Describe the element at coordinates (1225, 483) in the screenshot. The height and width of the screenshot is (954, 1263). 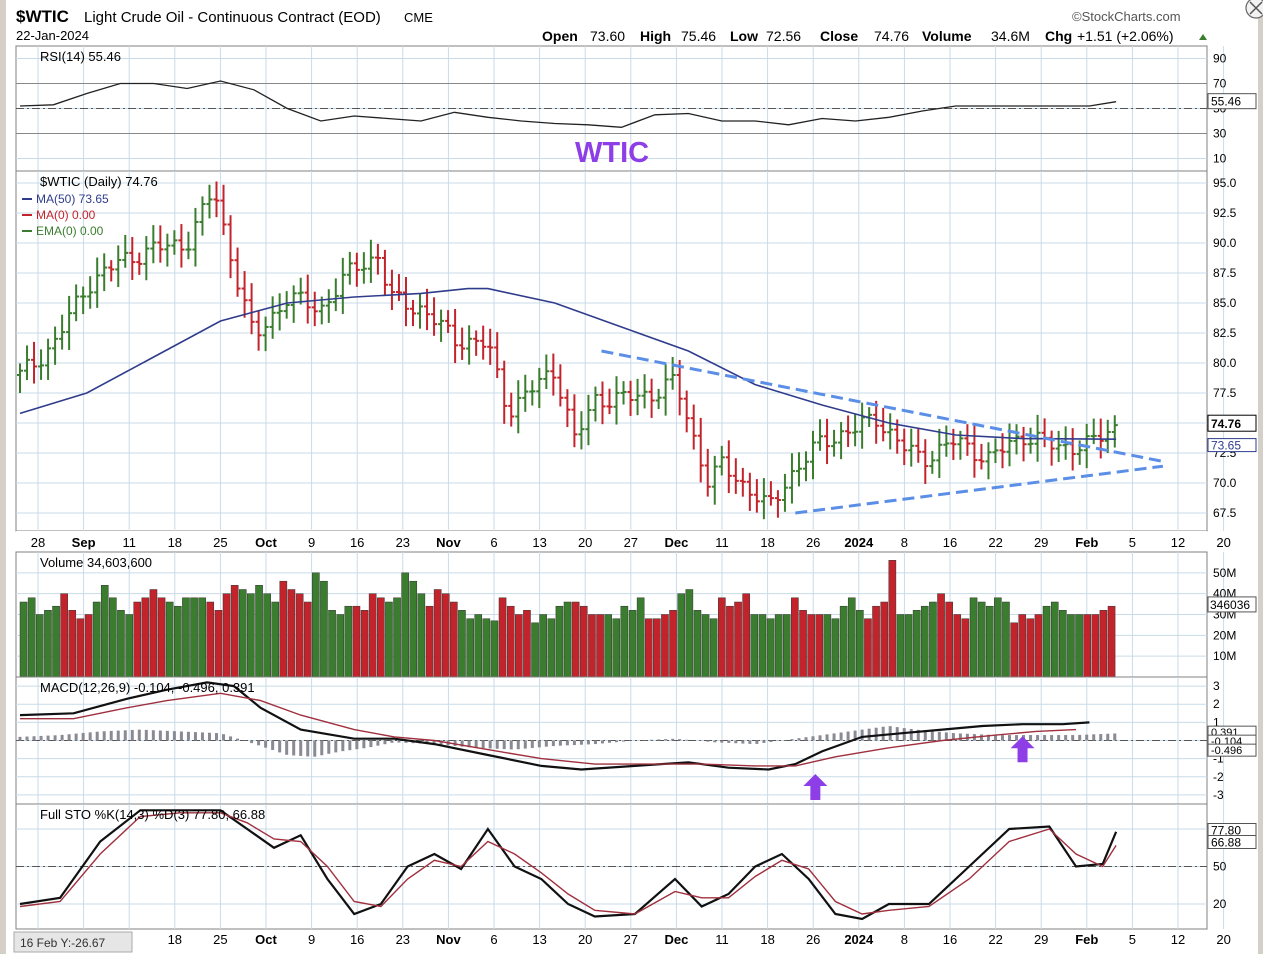
I see `price-y-tick: 70.0` at that location.